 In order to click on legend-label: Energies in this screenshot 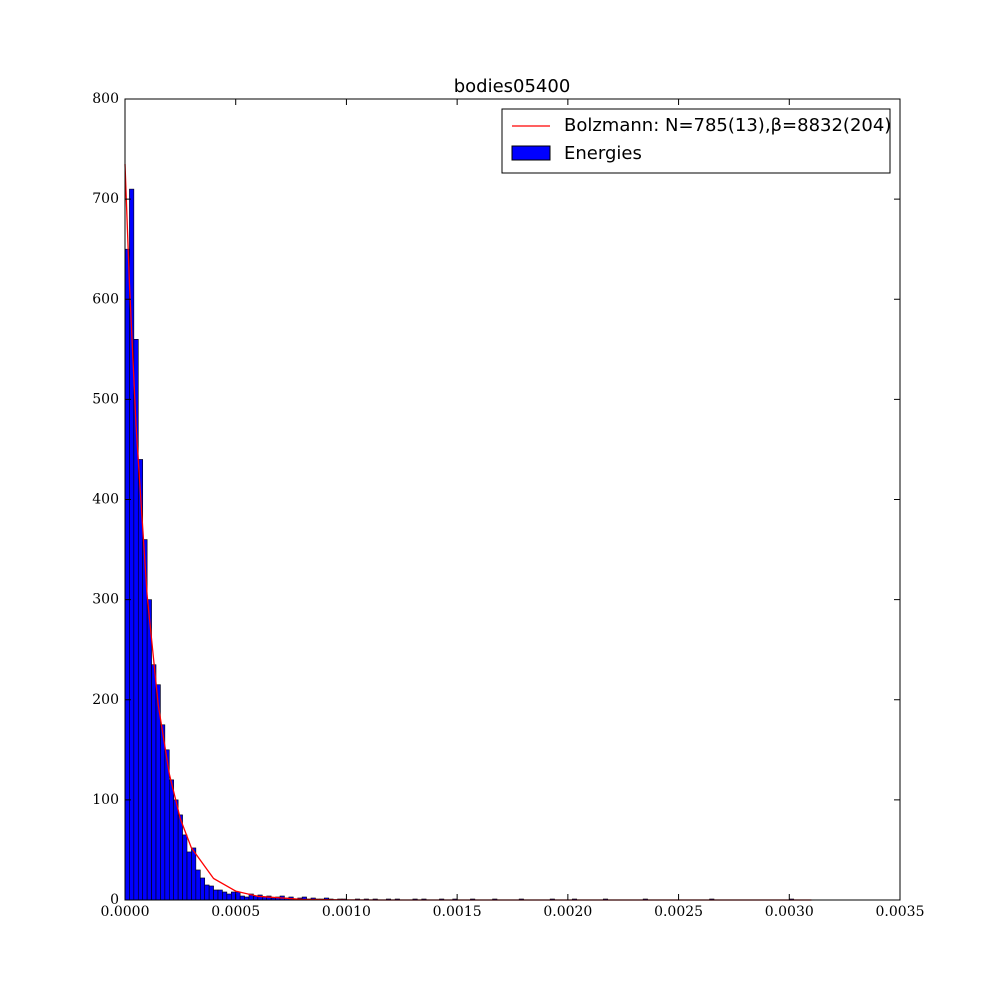, I will do `click(603, 153)`.